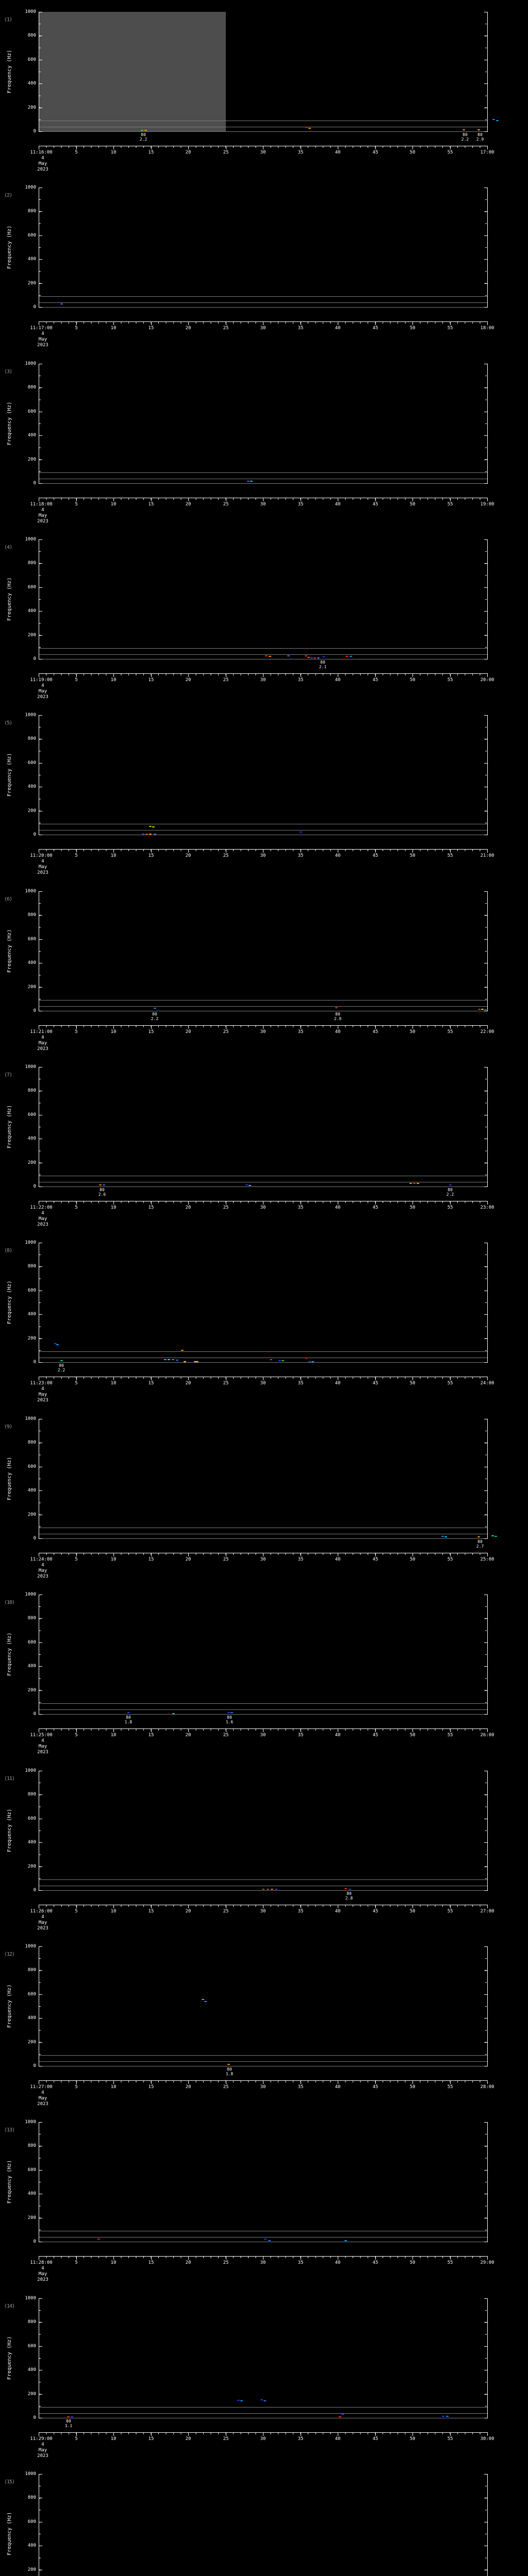  What do you see at coordinates (41, 1032) in the screenshot?
I see `x-axis-start-time: 11:21:00` at bounding box center [41, 1032].